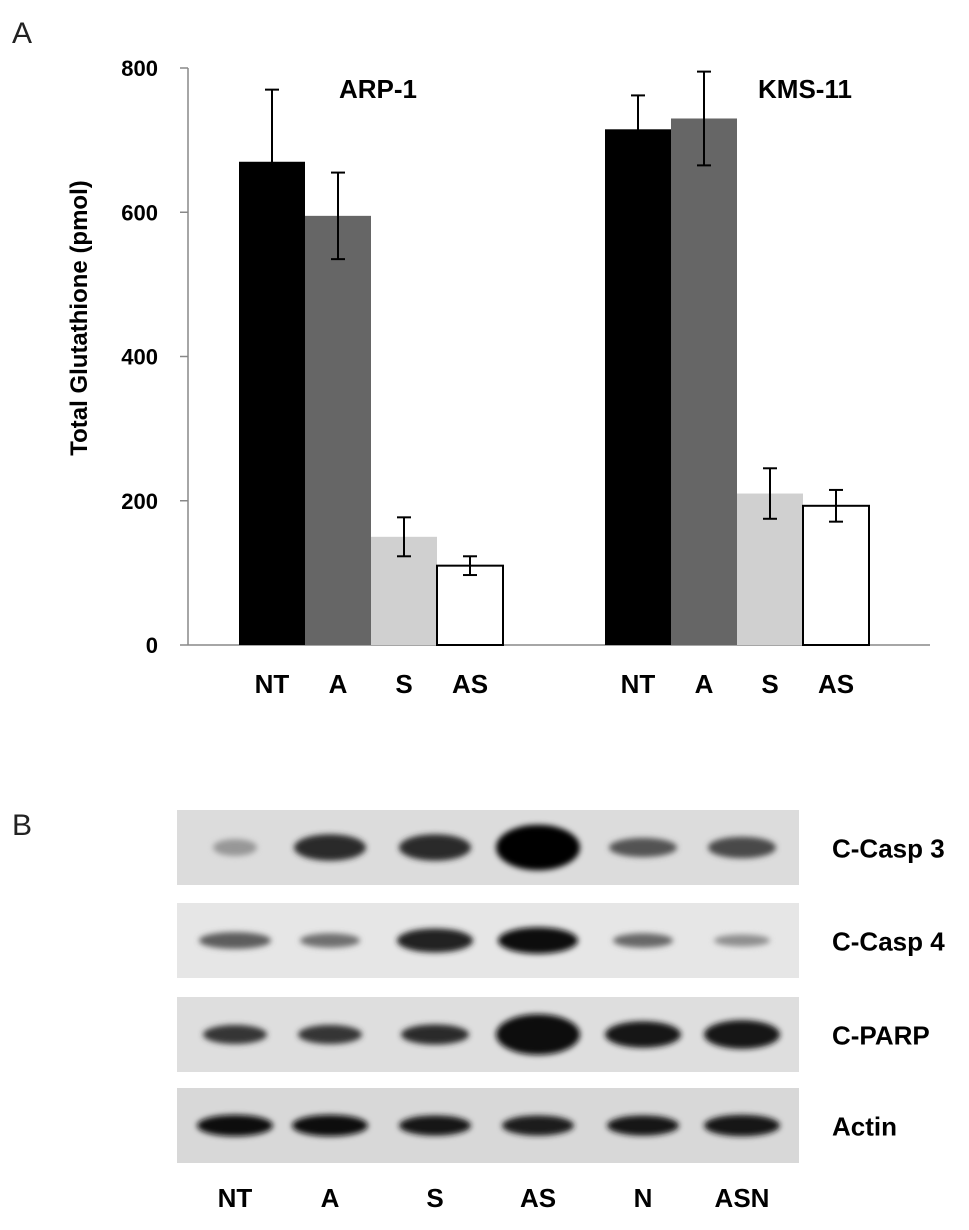 The image size is (969, 1230). I want to click on lane-label: S, so click(434, 1198).